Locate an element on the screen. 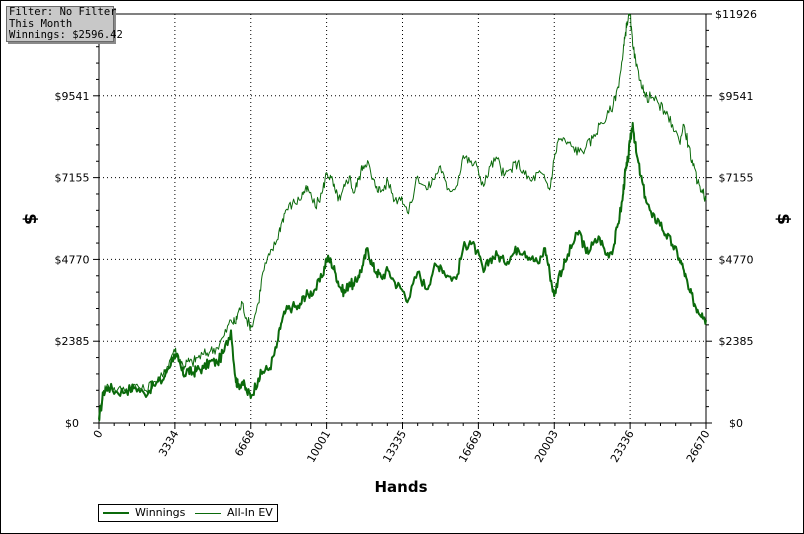 Image resolution: width=804 pixels, height=534 pixels. y-left-tick-label: $0 is located at coordinates (72, 423).